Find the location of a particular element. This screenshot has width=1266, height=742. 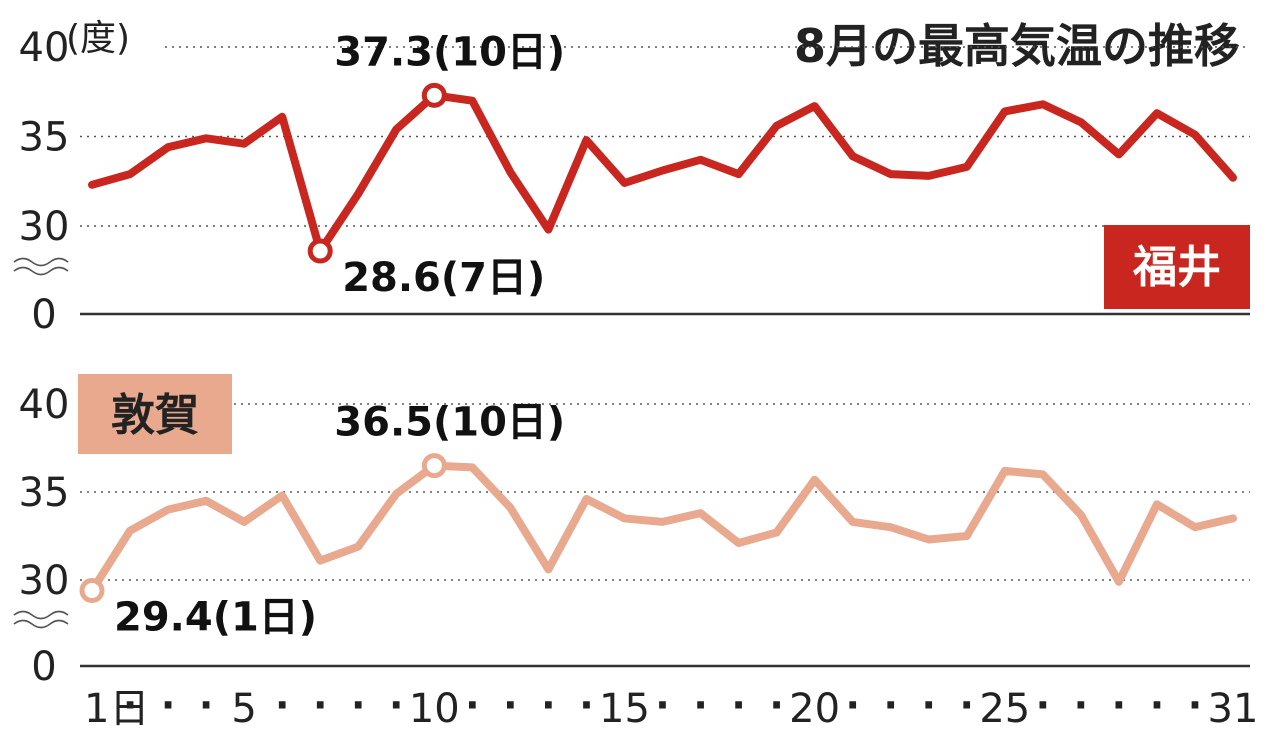

series-badge-label: 敦賀 is located at coordinates (155, 415).